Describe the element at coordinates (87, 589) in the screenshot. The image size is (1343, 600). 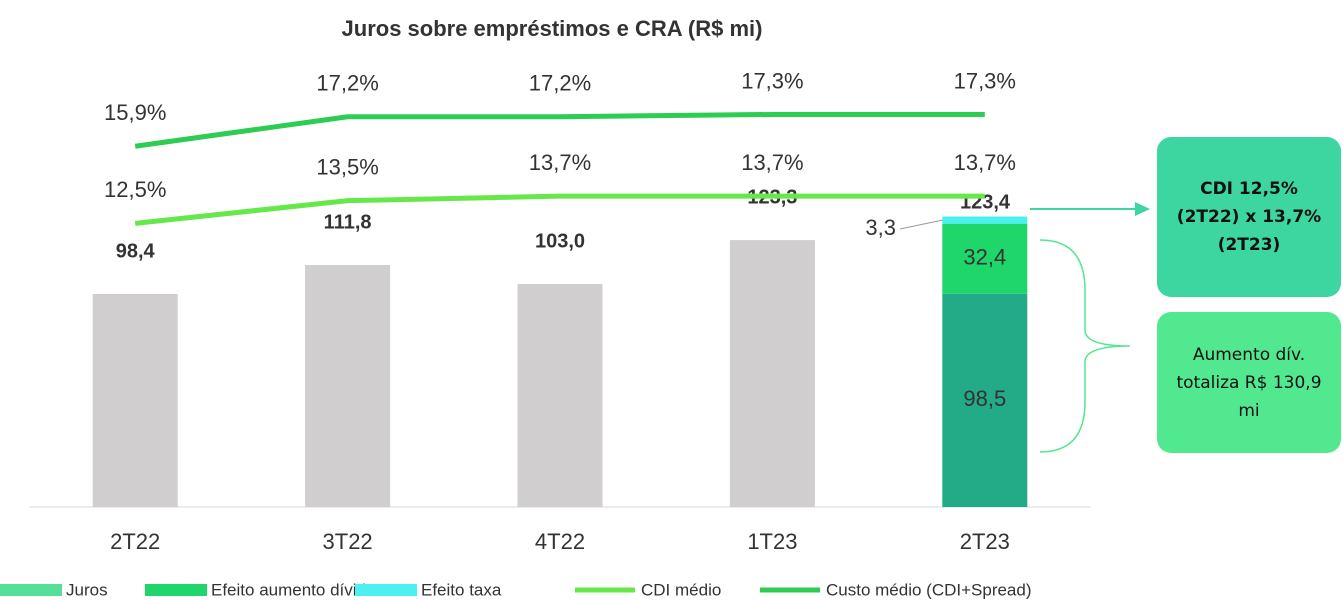
I see `legend-label: Juros` at that location.